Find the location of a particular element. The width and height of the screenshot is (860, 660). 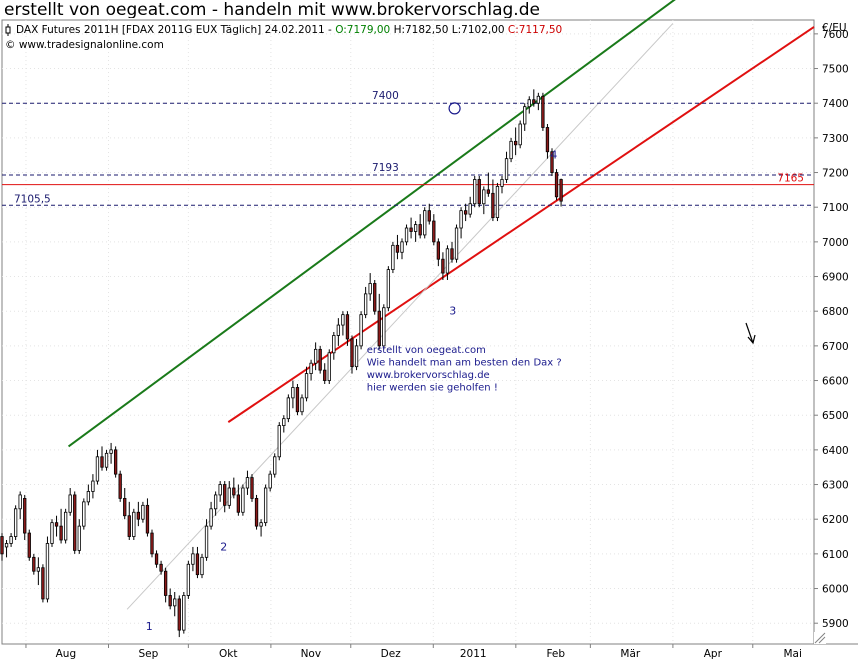

note-line: hier werden sie geholfen ! is located at coordinates (432, 387).